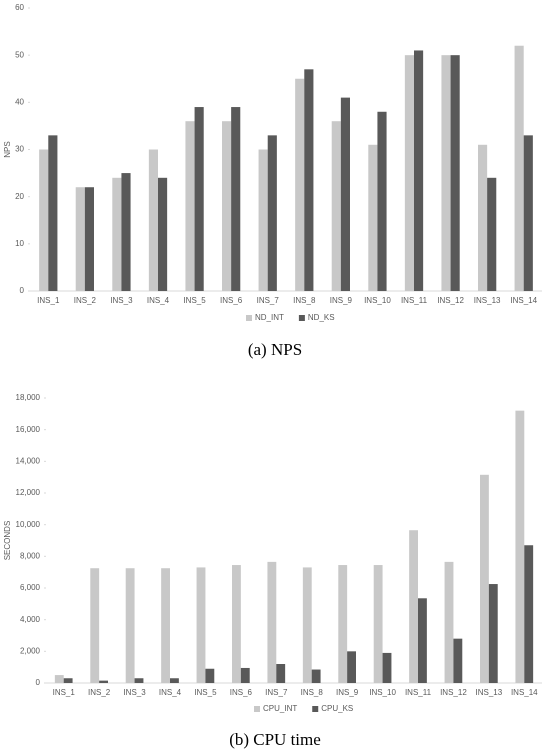 This screenshot has width=550, height=756. Describe the element at coordinates (30, 555) in the screenshot. I see `y-tick-label: 8,000` at that location.